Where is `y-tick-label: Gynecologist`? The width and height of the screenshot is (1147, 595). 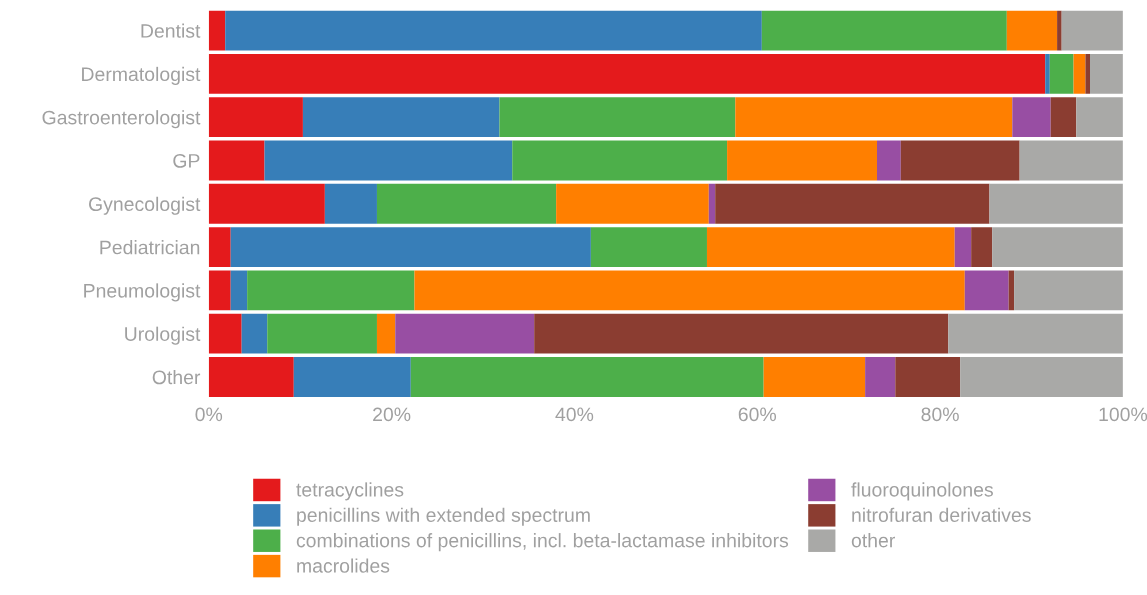
y-tick-label: Gynecologist is located at coordinates (145, 205).